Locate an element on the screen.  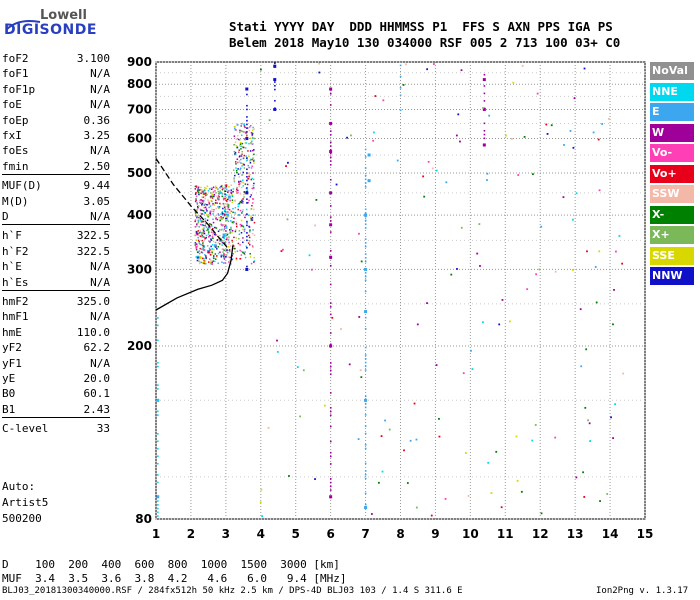
param-value: 322.5 is located at coordinates (93, 251).